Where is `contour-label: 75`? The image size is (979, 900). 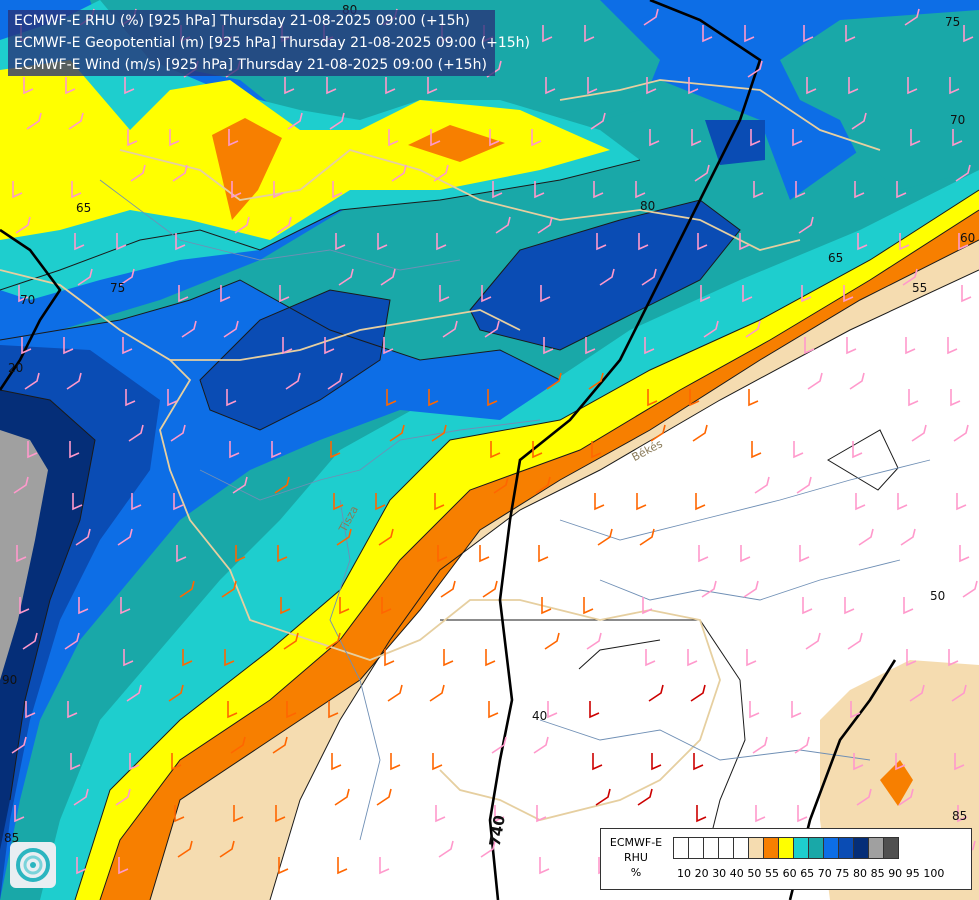
contour-label: 75 is located at coordinates (952, 22).